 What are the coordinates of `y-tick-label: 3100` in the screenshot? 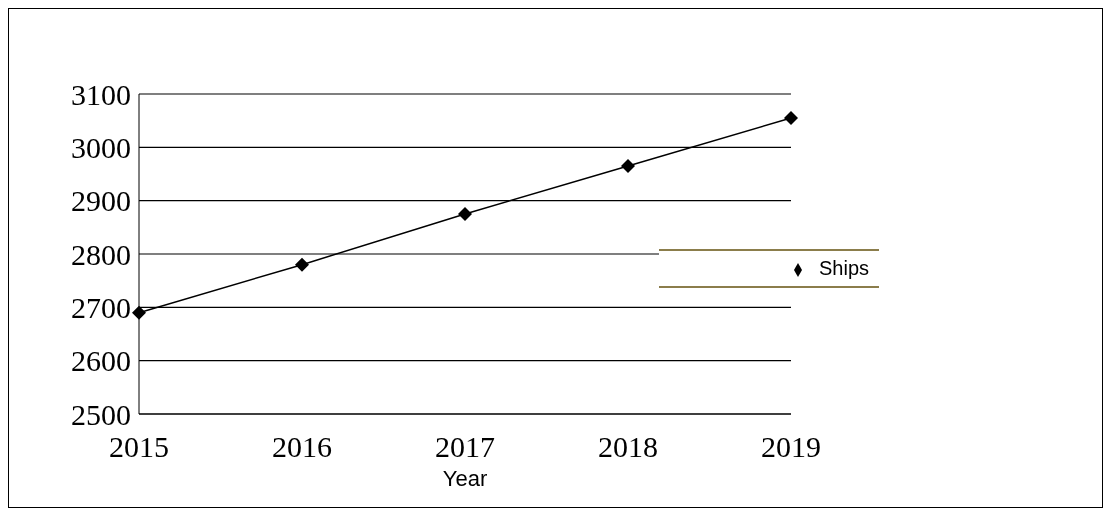 It's located at (101, 94).